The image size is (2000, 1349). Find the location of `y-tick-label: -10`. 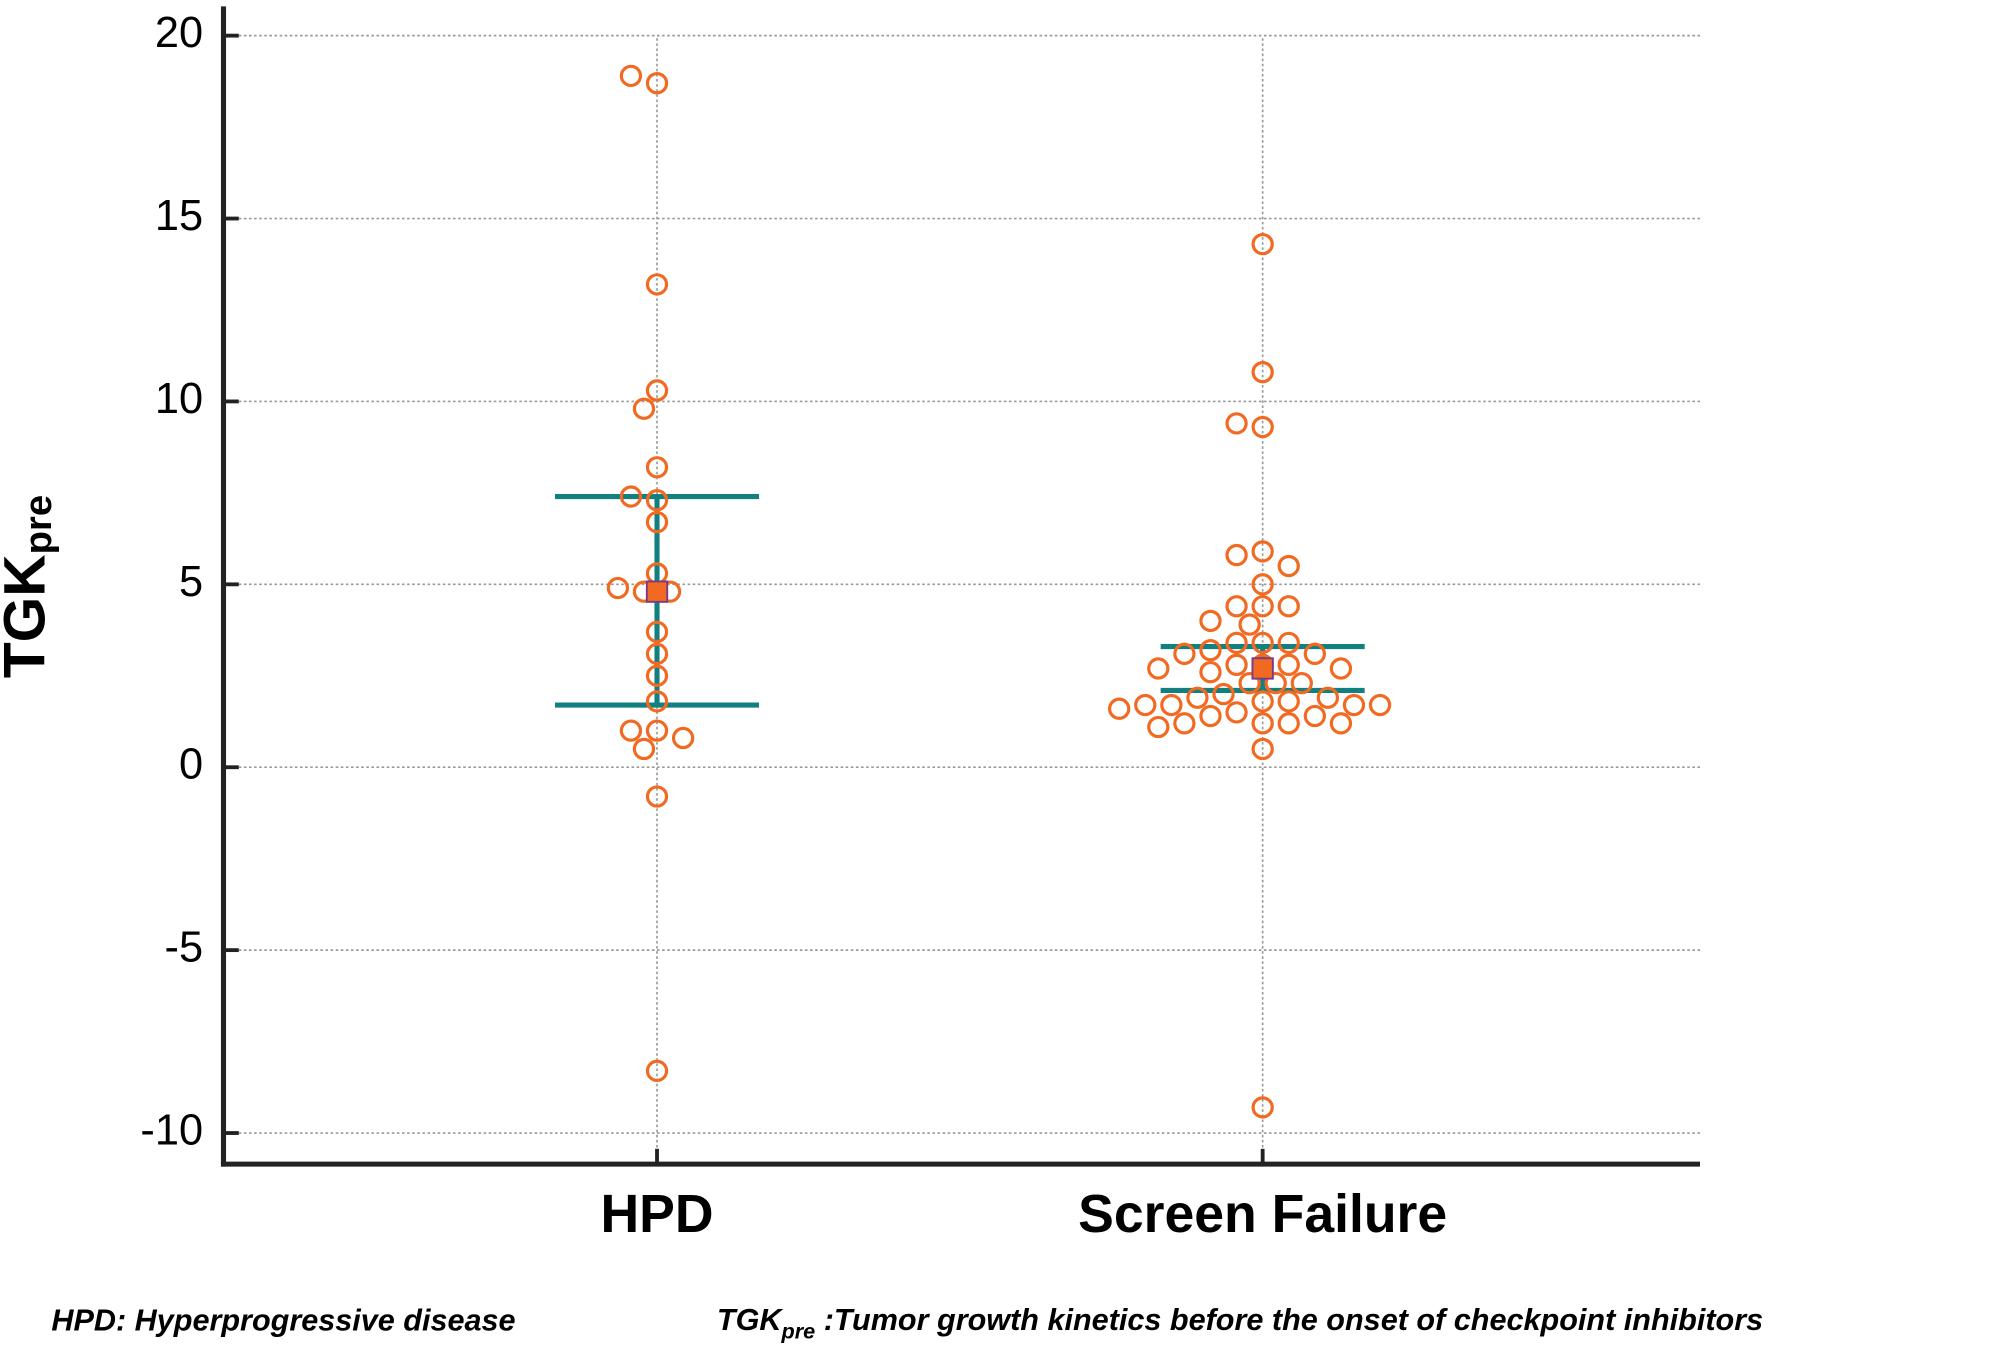

y-tick-label: -10 is located at coordinates (171, 1130).